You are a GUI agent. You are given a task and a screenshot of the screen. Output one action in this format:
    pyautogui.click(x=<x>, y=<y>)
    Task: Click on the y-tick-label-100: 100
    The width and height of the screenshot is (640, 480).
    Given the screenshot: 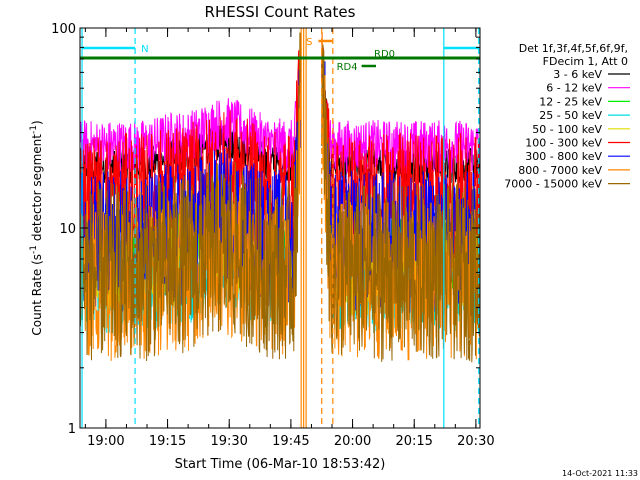 What is the action you would take?
    pyautogui.click(x=63, y=29)
    